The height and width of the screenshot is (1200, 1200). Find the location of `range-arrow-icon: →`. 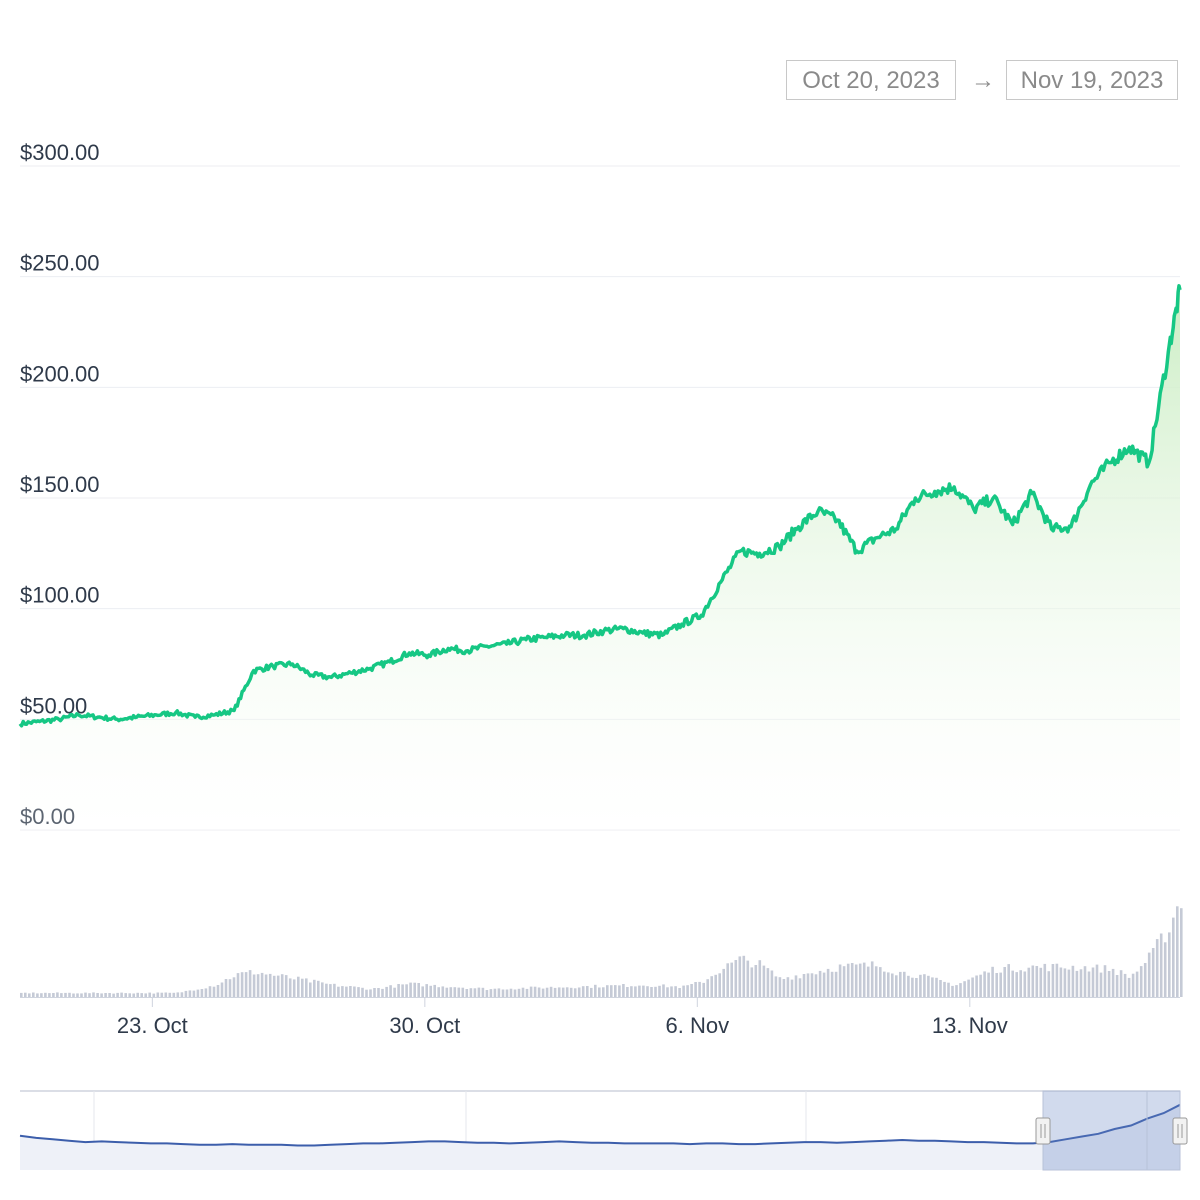

range-arrow-icon: → is located at coordinates (983, 80).